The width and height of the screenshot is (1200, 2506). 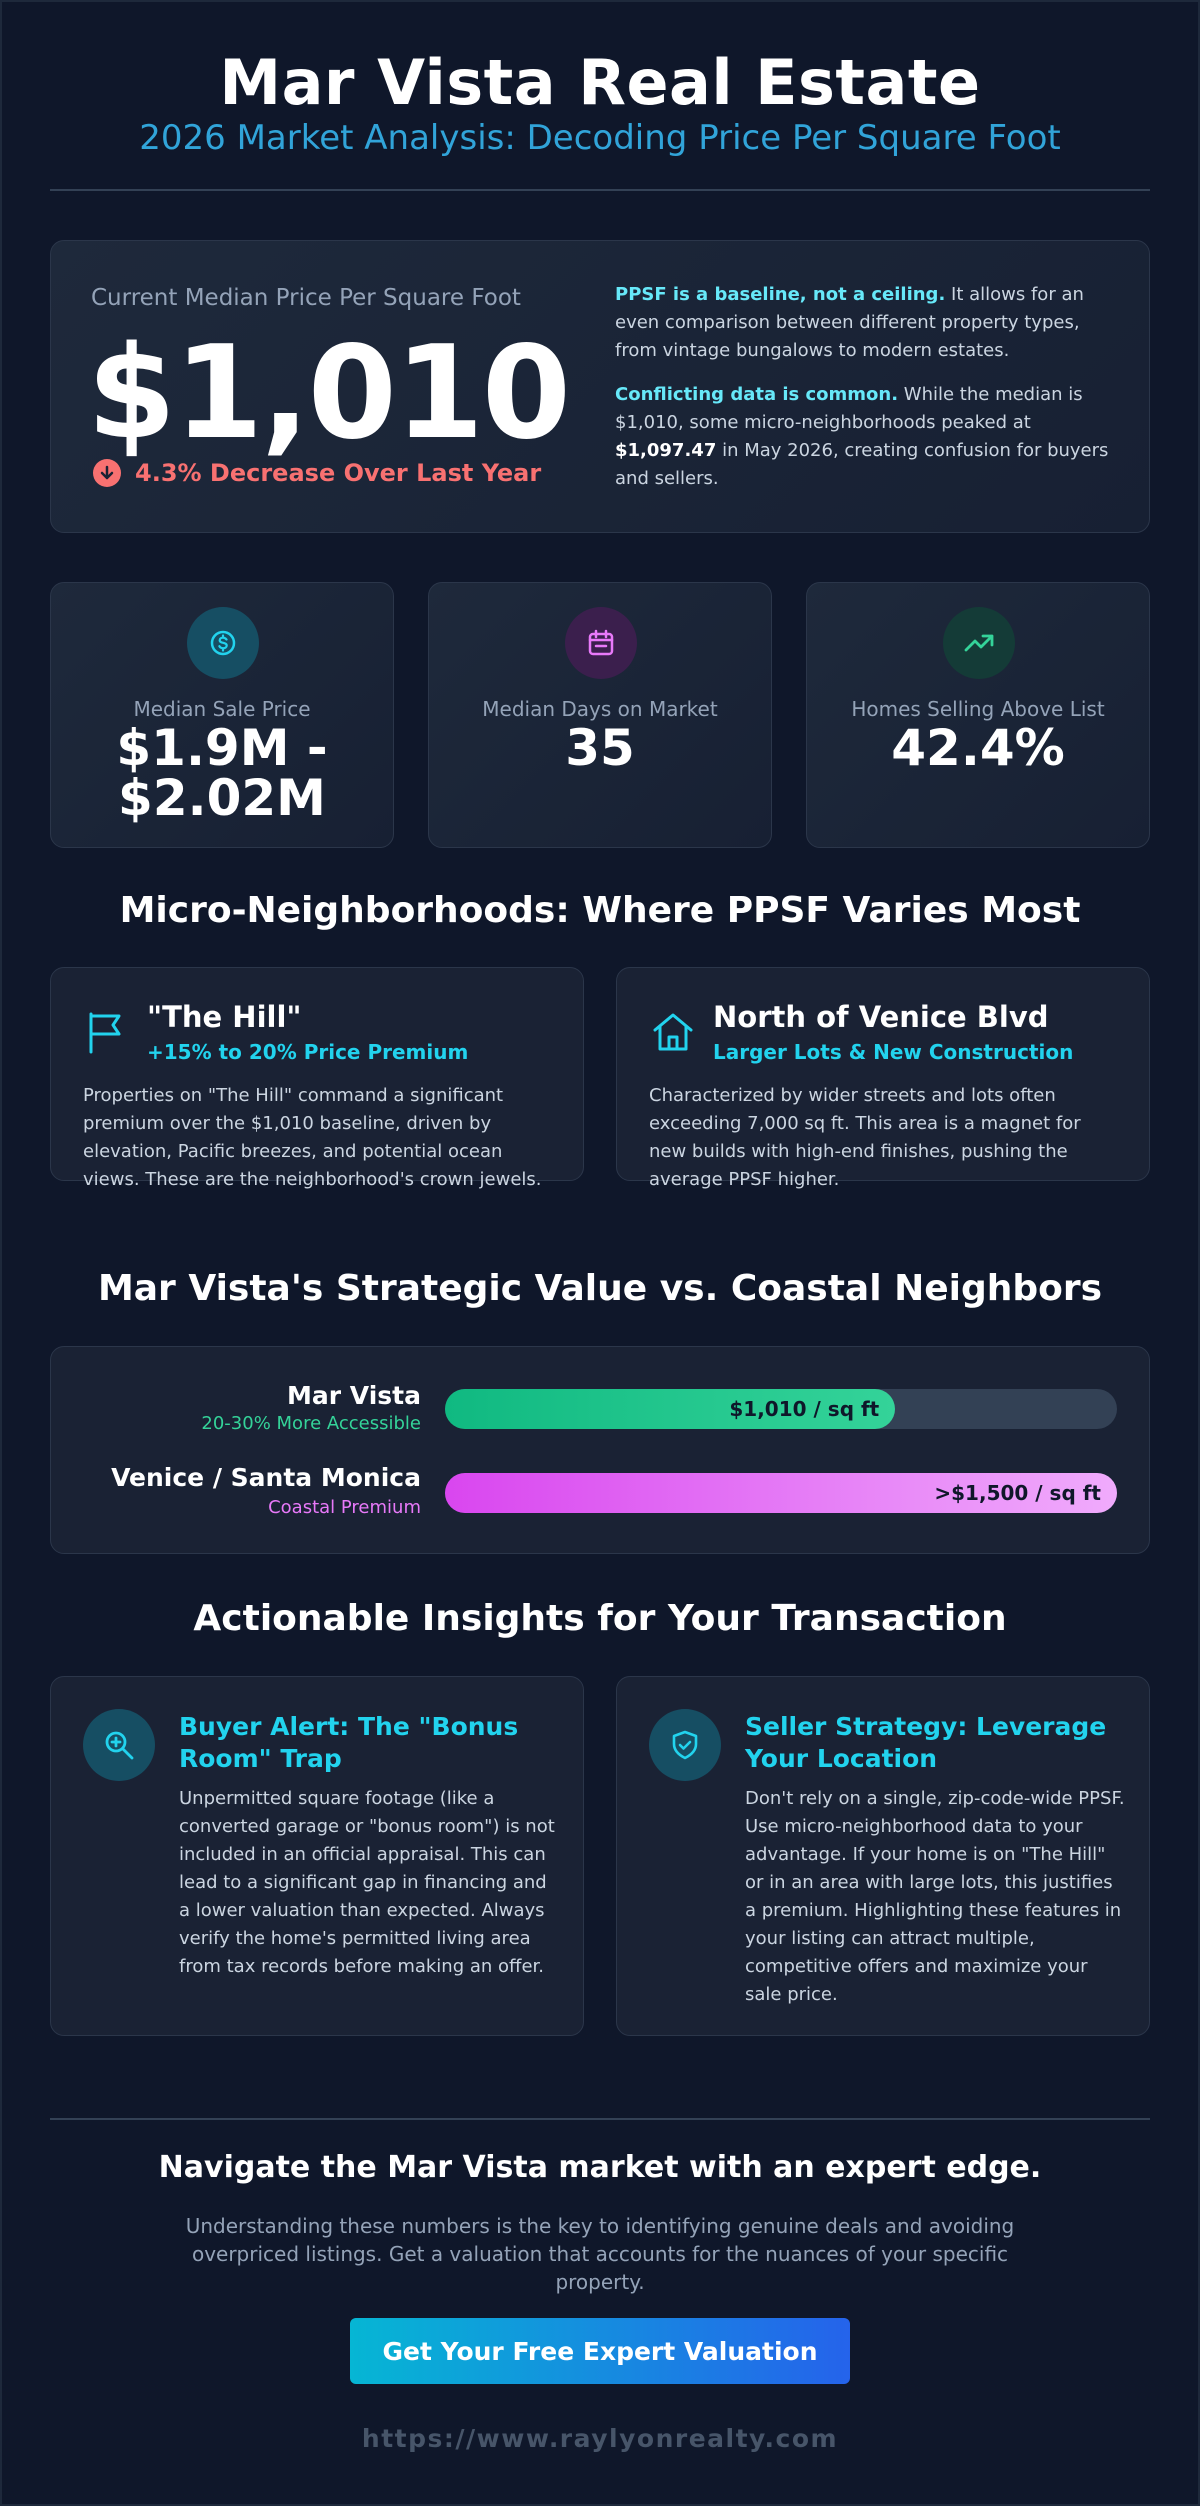 I want to click on footer-divider, so click(x=600, y=2119).